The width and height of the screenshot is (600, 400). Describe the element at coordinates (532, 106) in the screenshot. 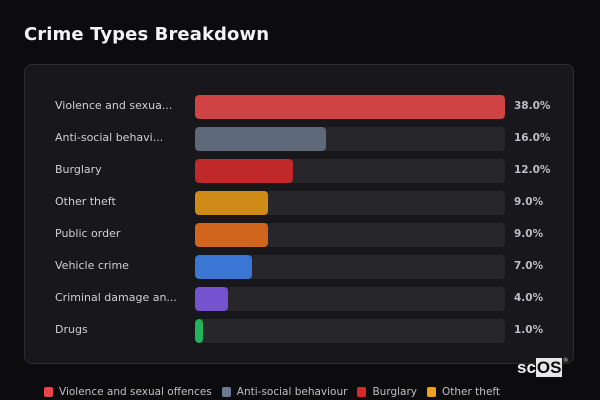

I see `bar-value: 38.0%` at that location.